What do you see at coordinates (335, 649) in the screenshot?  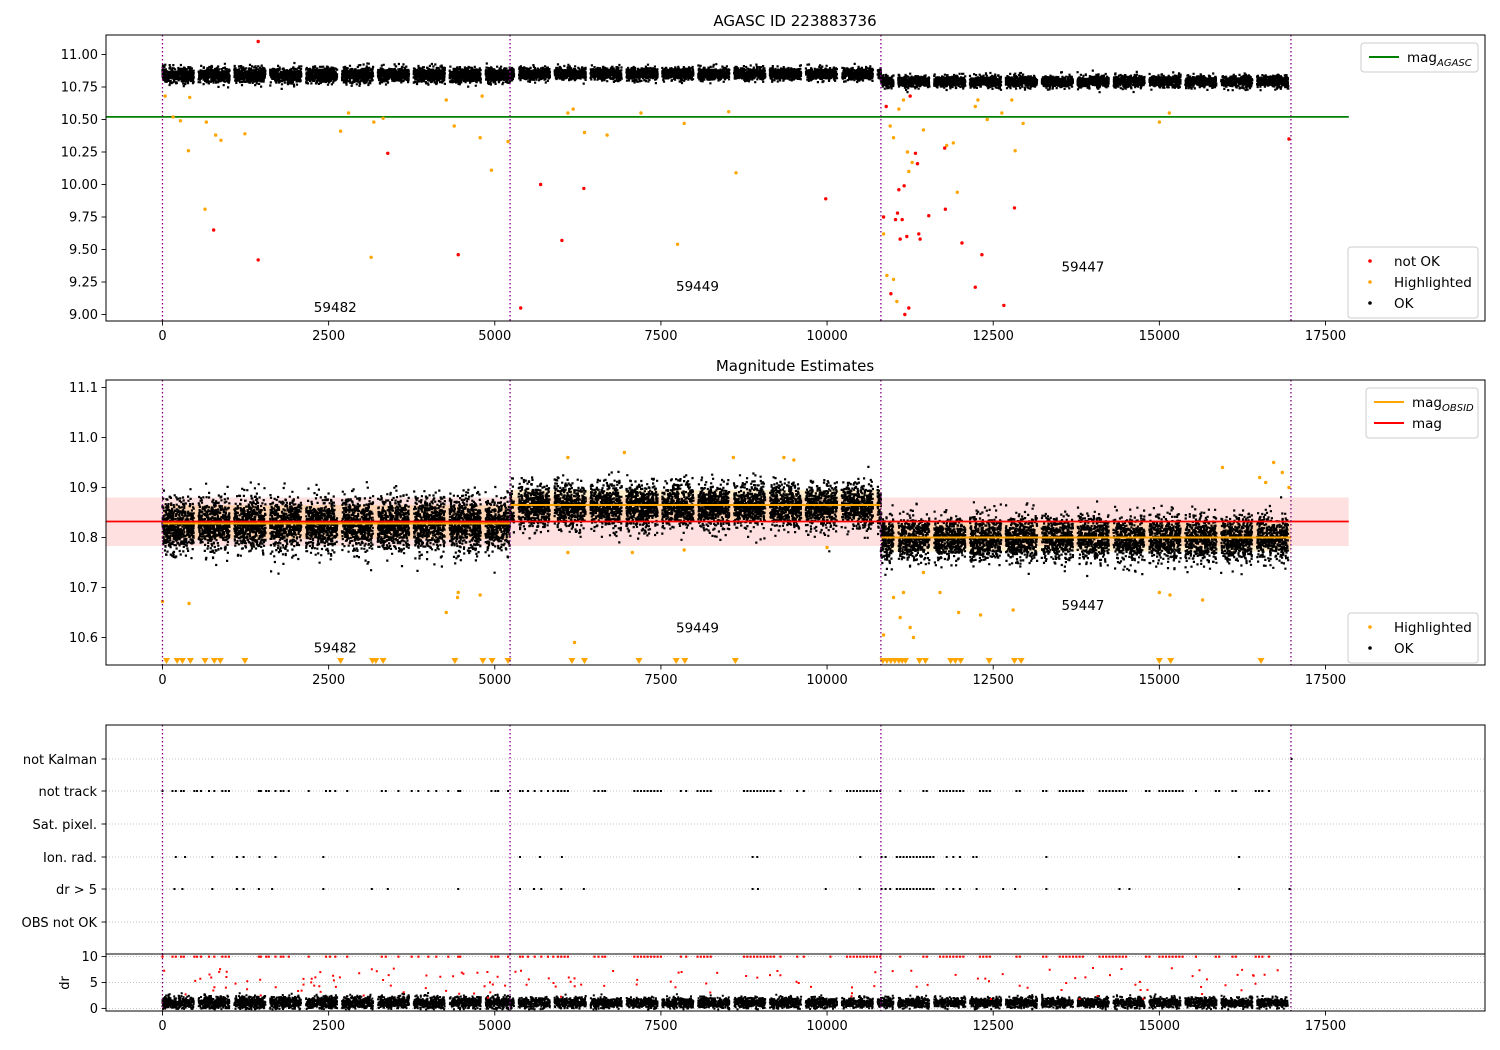 I see `obsid-label: 59482` at bounding box center [335, 649].